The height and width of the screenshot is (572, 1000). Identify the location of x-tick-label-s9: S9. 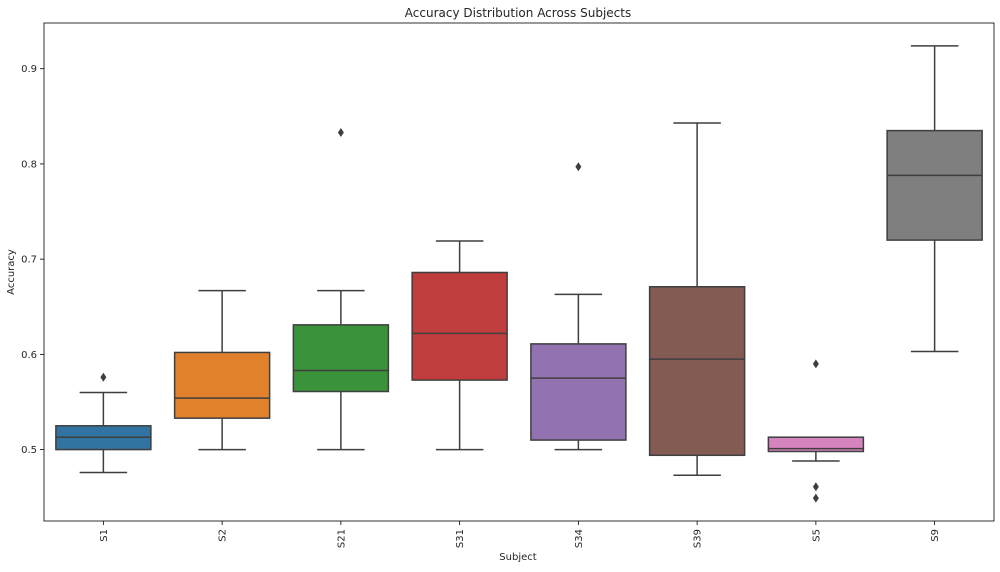
(935, 535).